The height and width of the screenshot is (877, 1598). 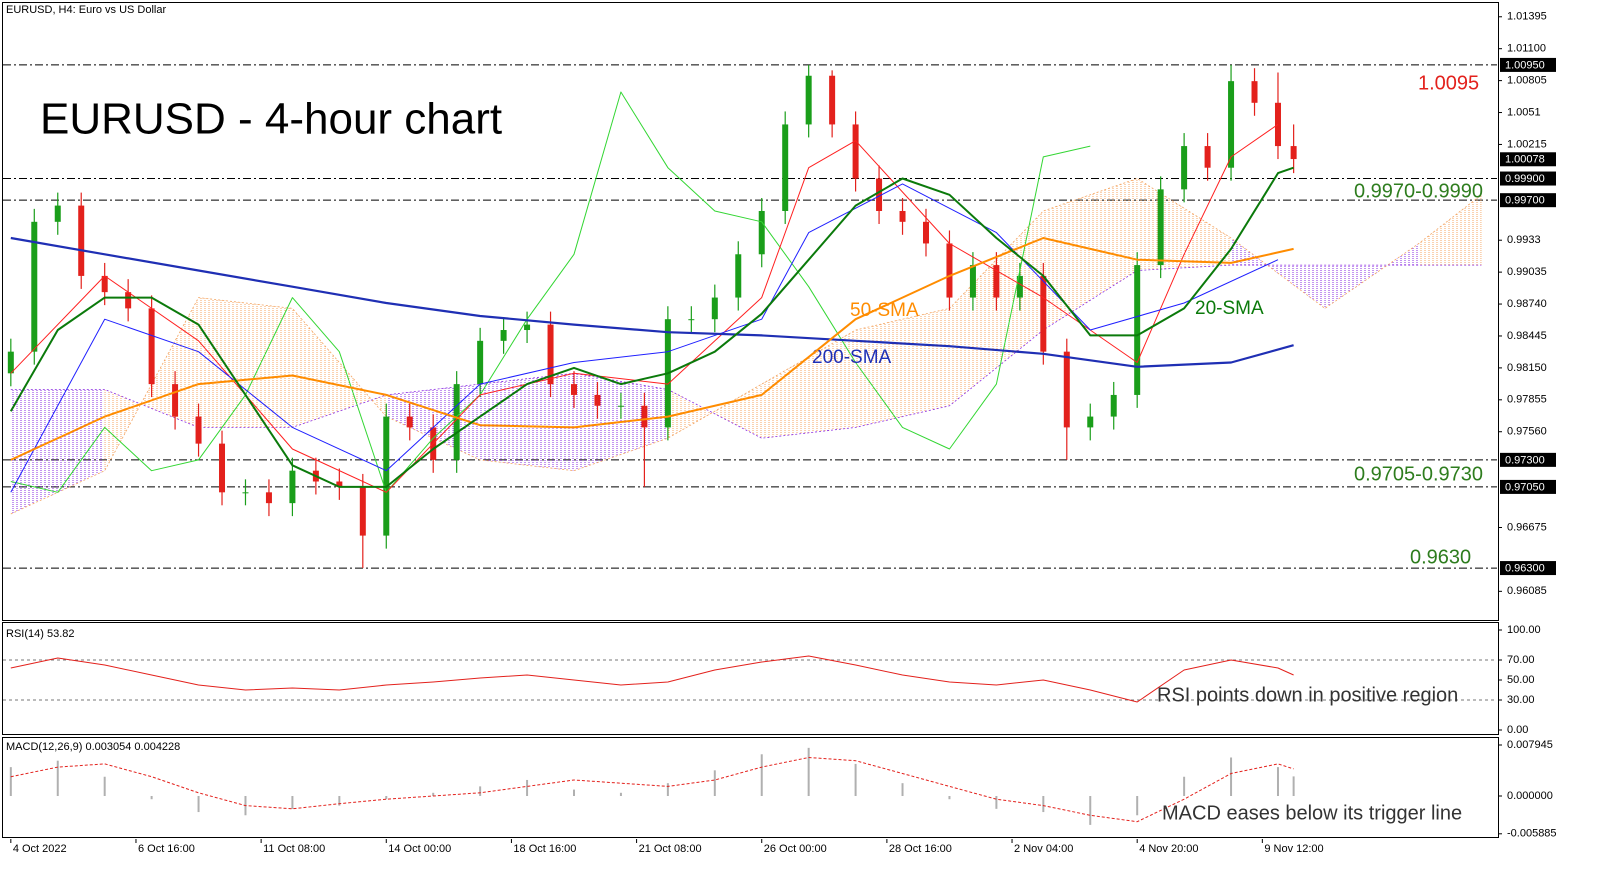 I want to click on y-tick-label: 0.000000, so click(x=1530, y=796).